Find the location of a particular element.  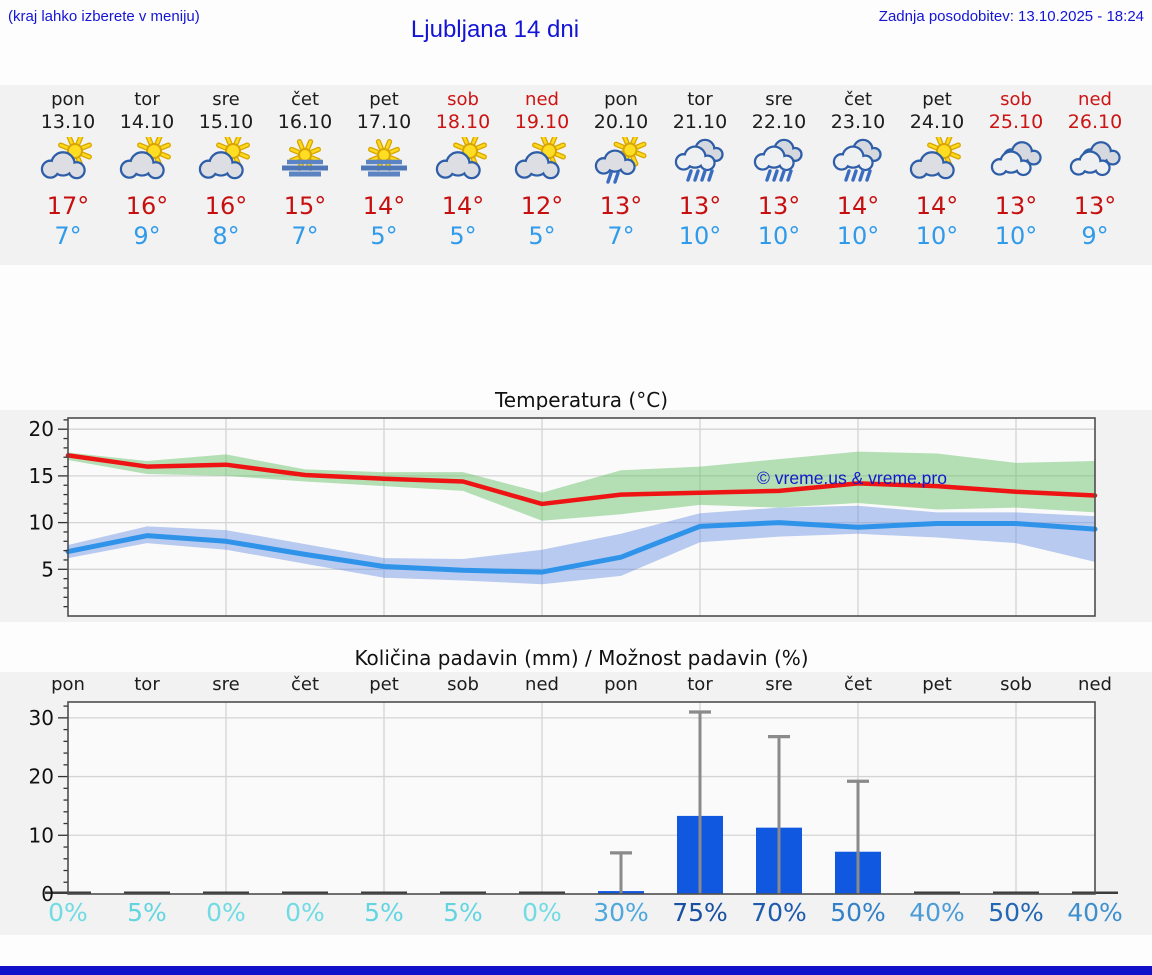

forecast-day: sre 15.10 16° 8° is located at coordinates (226, 175).